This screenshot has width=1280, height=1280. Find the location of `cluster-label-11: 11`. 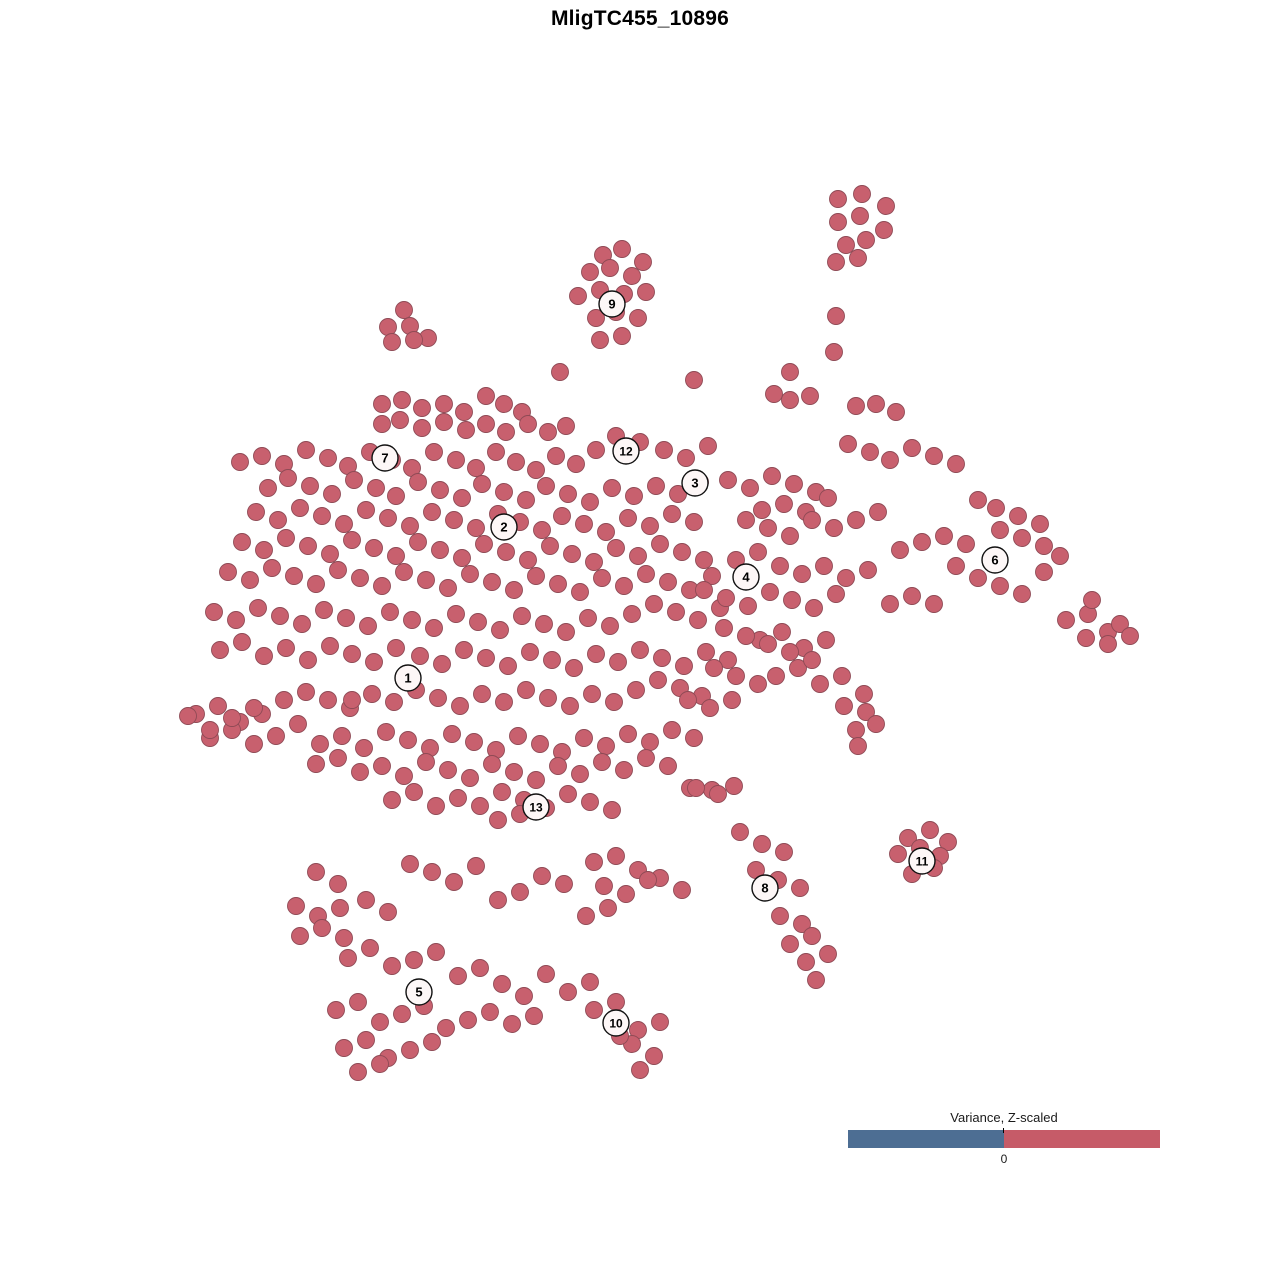

cluster-label-11: 11 is located at coordinates (922, 861).